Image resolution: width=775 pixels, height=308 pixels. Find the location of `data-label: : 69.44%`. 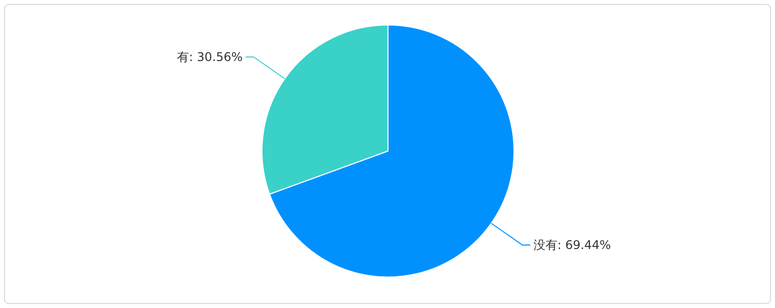

data-label: : 69.44% is located at coordinates (584, 245).